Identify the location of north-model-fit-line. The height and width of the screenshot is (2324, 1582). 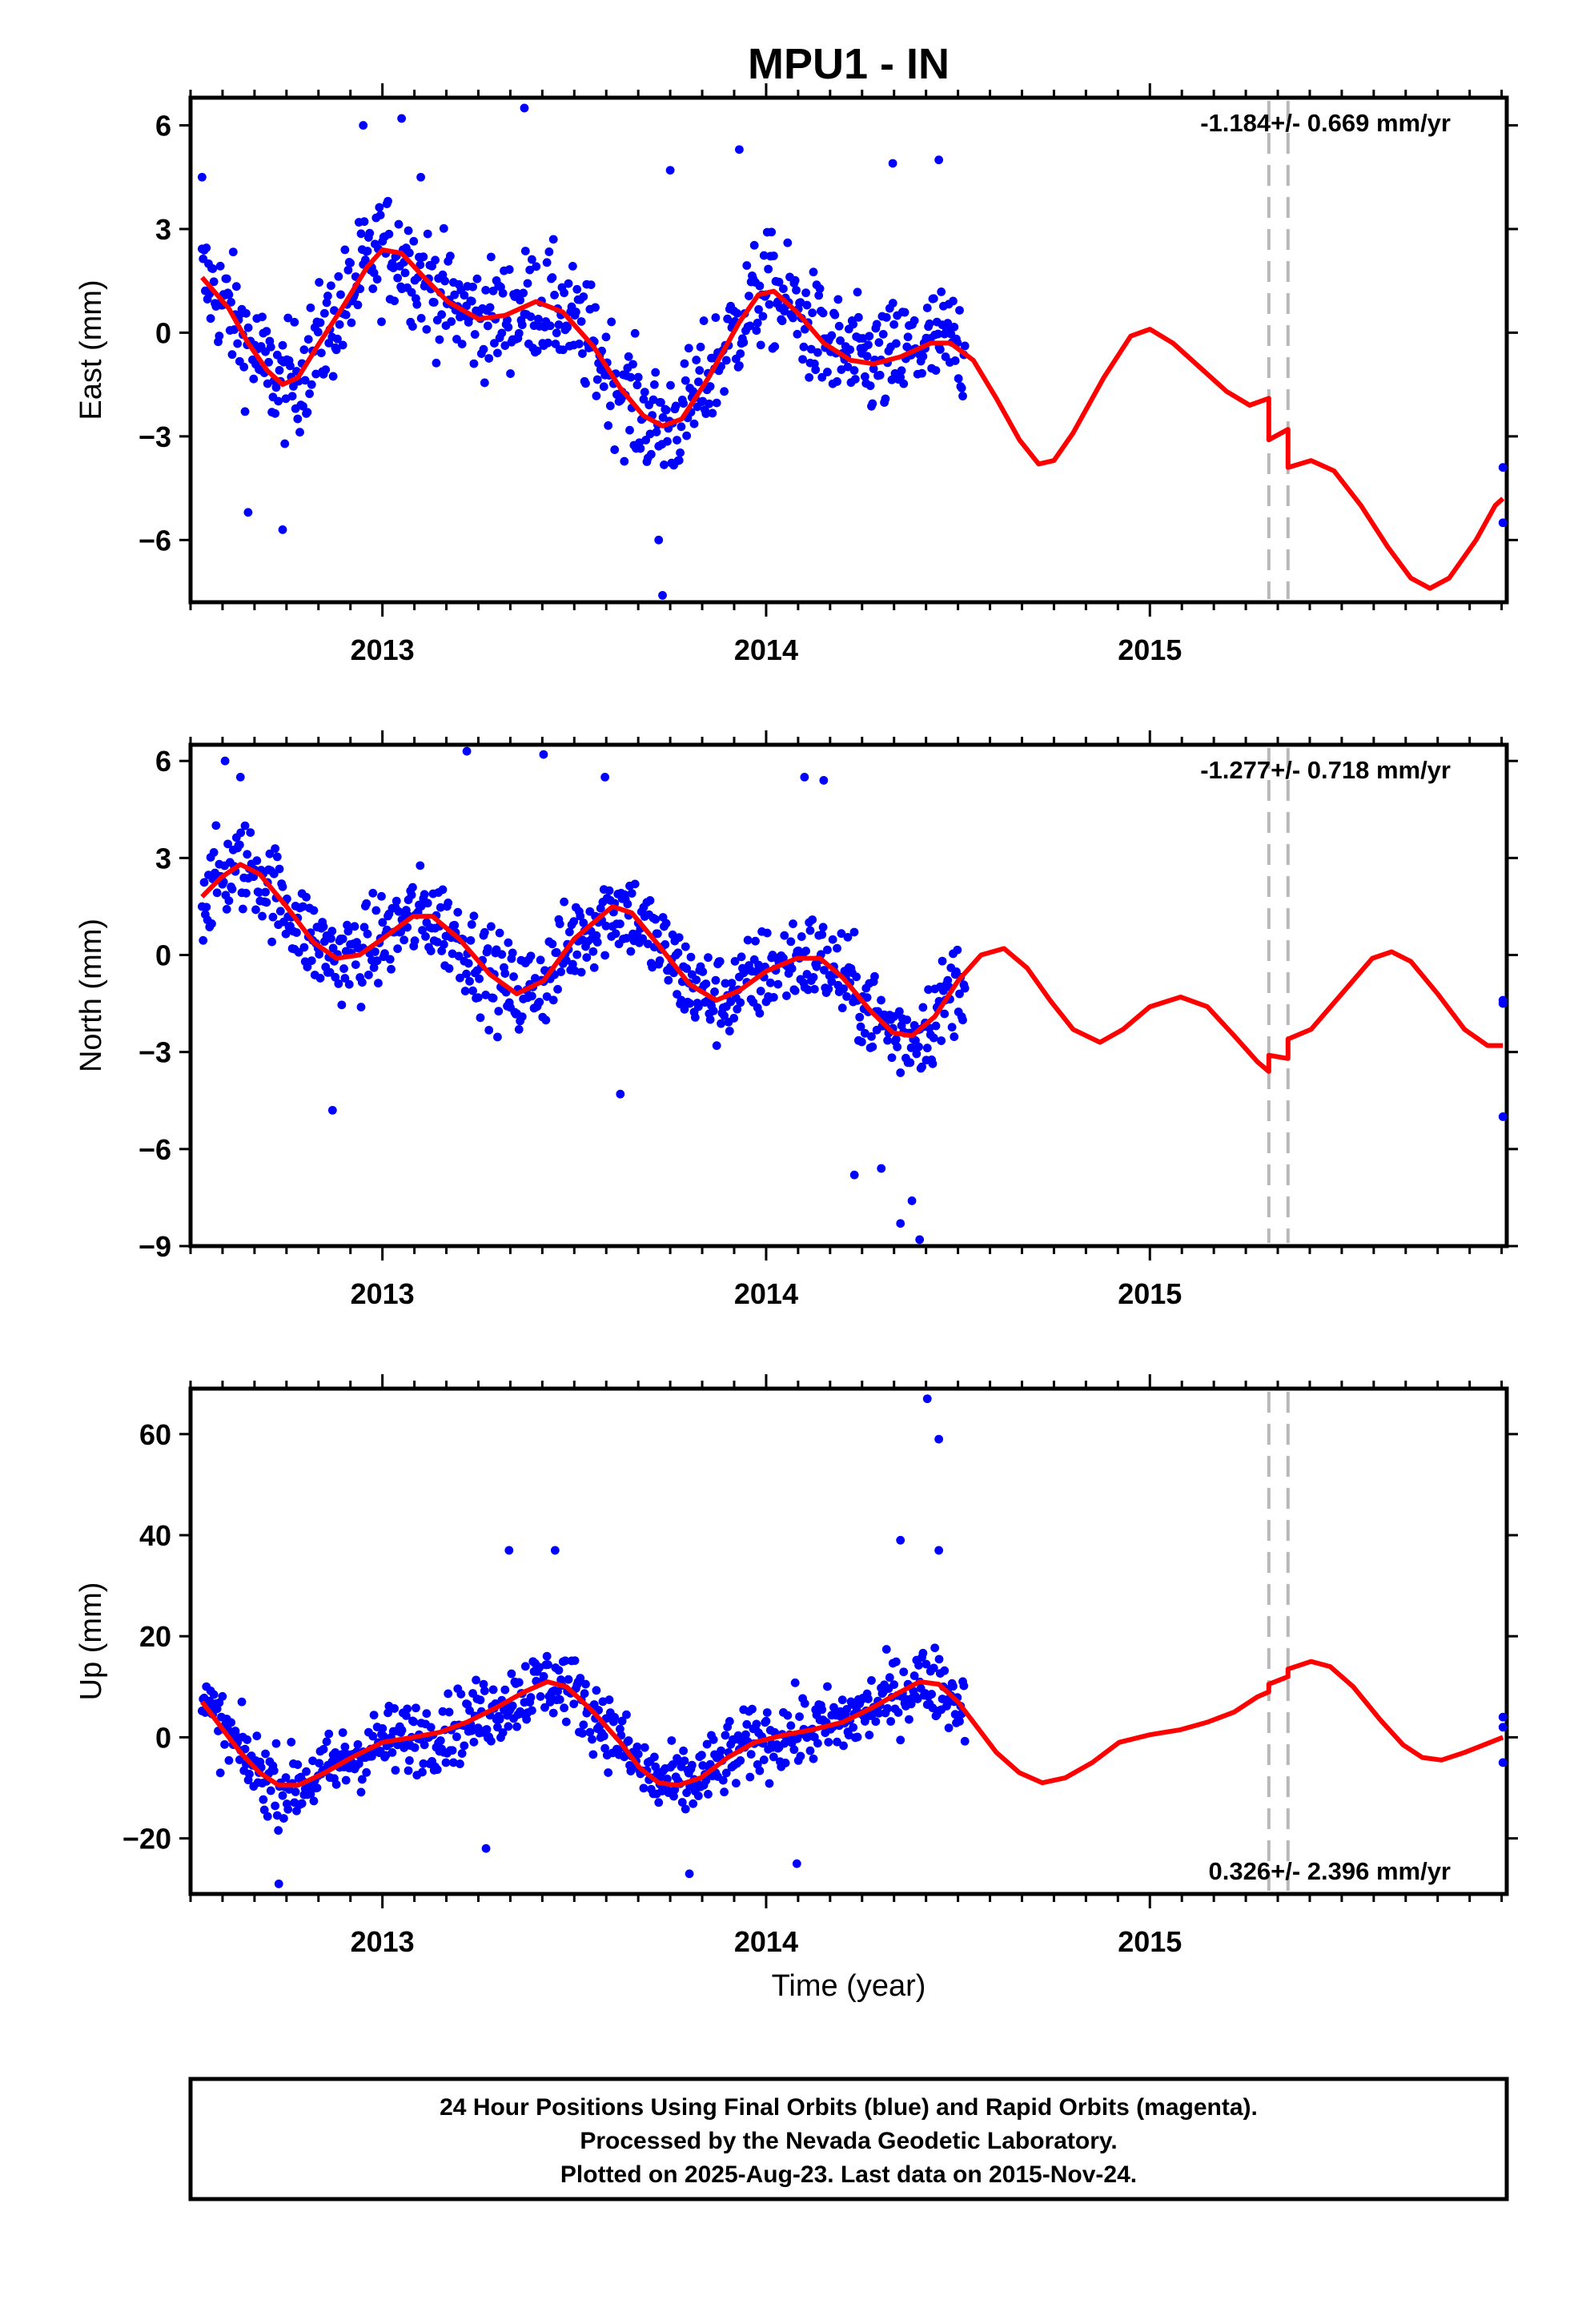
(852, 968).